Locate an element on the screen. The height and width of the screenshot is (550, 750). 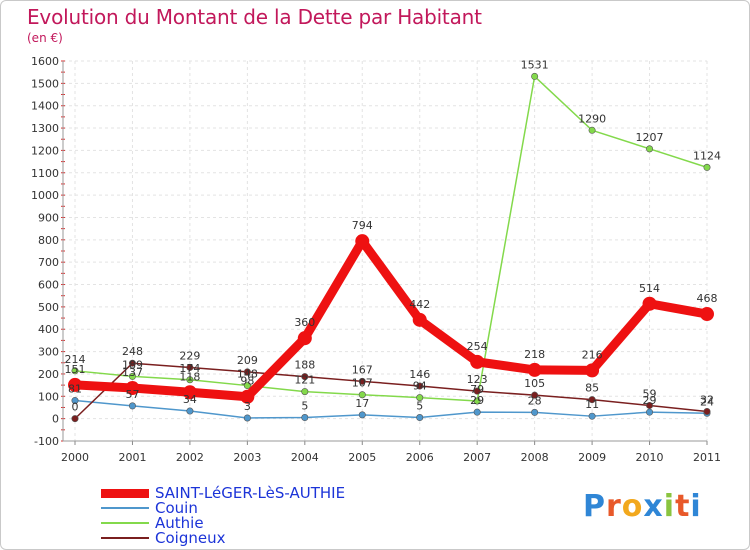
data-label: 1531 is located at coordinates (535, 64).